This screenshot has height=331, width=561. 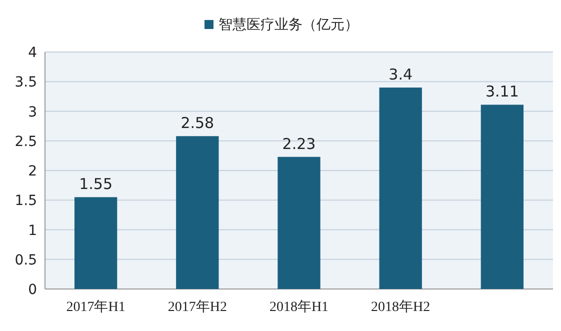 What do you see at coordinates (96, 307) in the screenshot?
I see `x-tick-label: 2017年H1` at bounding box center [96, 307].